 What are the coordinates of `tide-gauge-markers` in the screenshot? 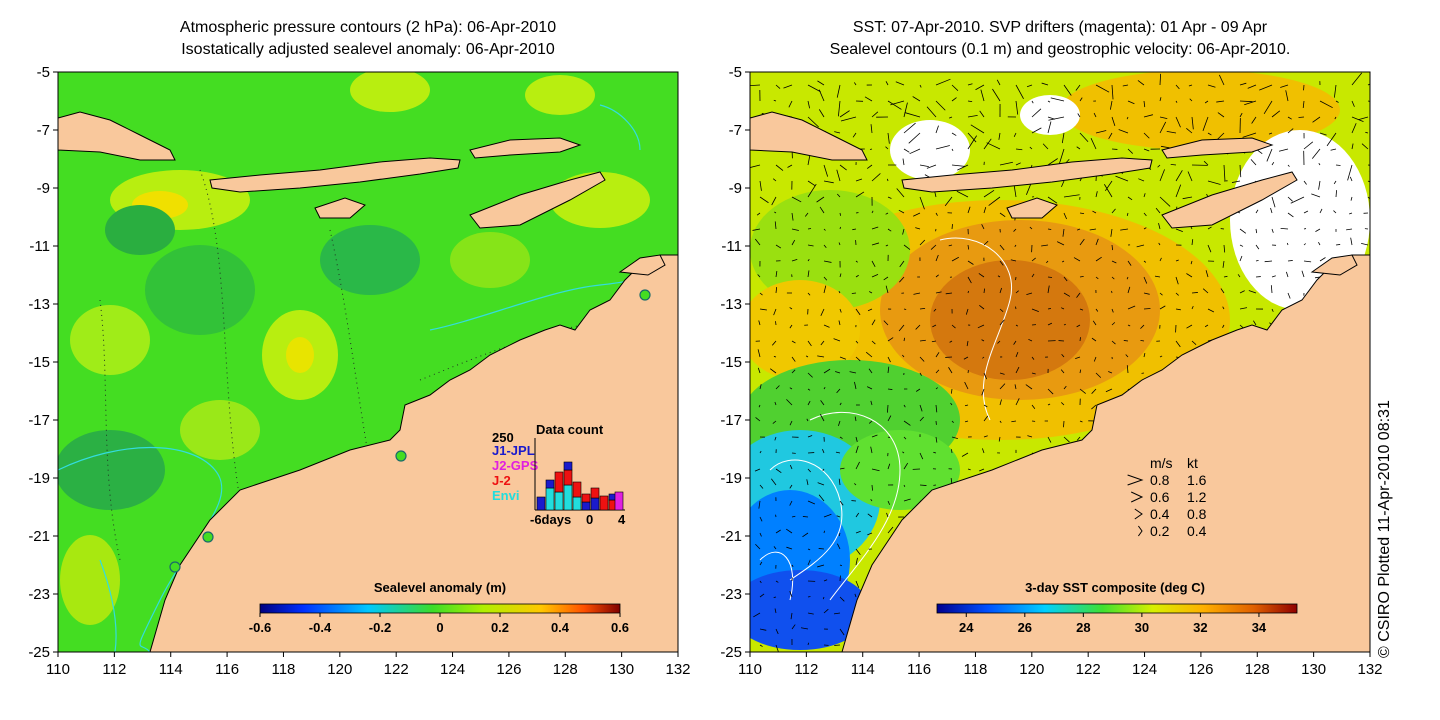 It's located at (410, 431).